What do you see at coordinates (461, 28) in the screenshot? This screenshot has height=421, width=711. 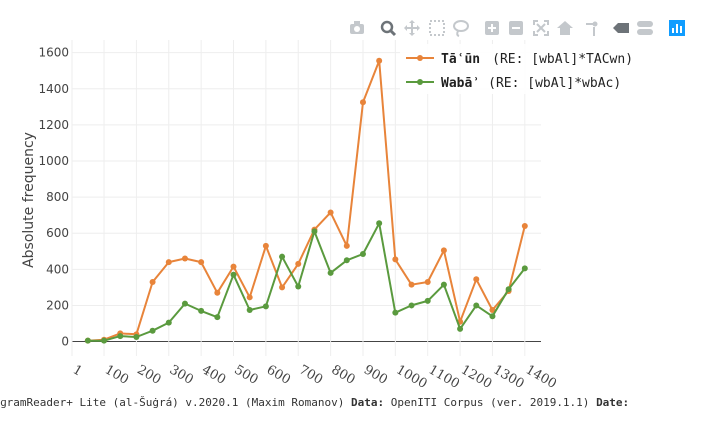 I see `lasso-select-icon` at bounding box center [461, 28].